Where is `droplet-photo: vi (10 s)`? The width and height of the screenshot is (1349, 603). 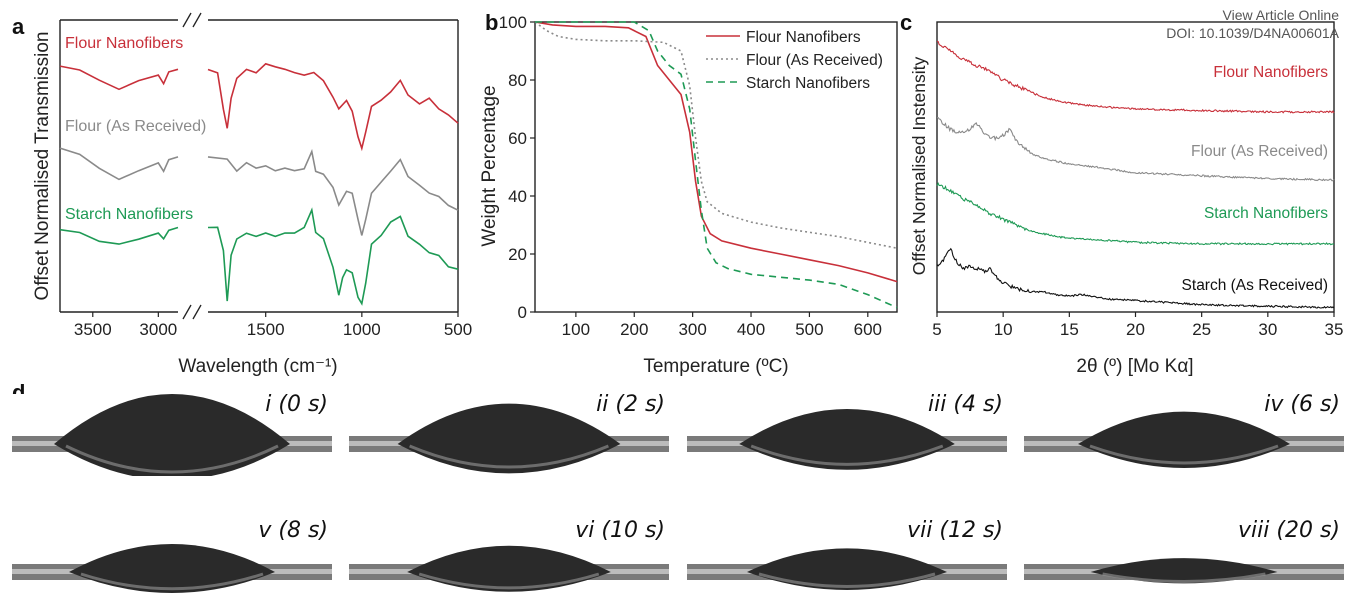 droplet-photo: vi (10 s) is located at coordinates (509, 561).